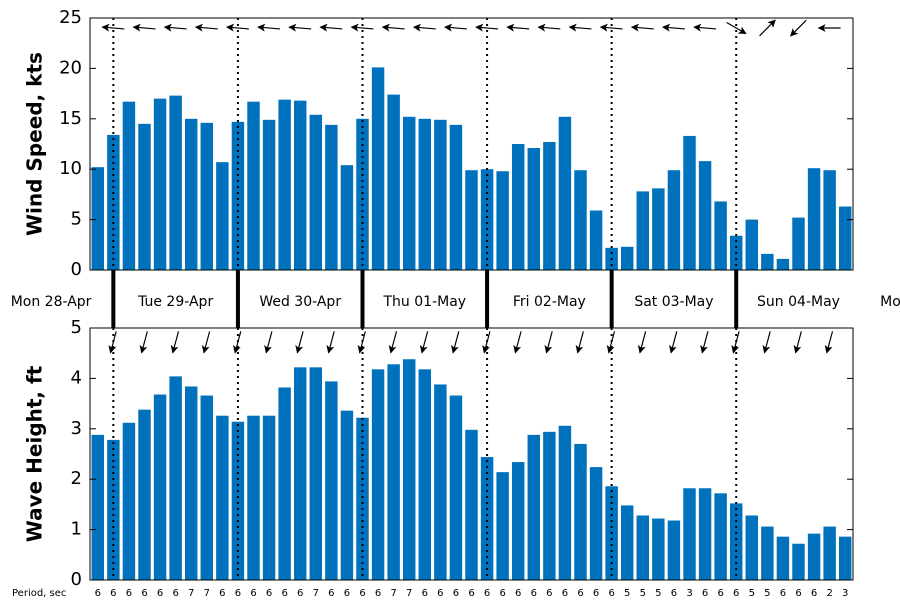  I want to click on day-label: Tue 29-Apr, so click(175, 302).